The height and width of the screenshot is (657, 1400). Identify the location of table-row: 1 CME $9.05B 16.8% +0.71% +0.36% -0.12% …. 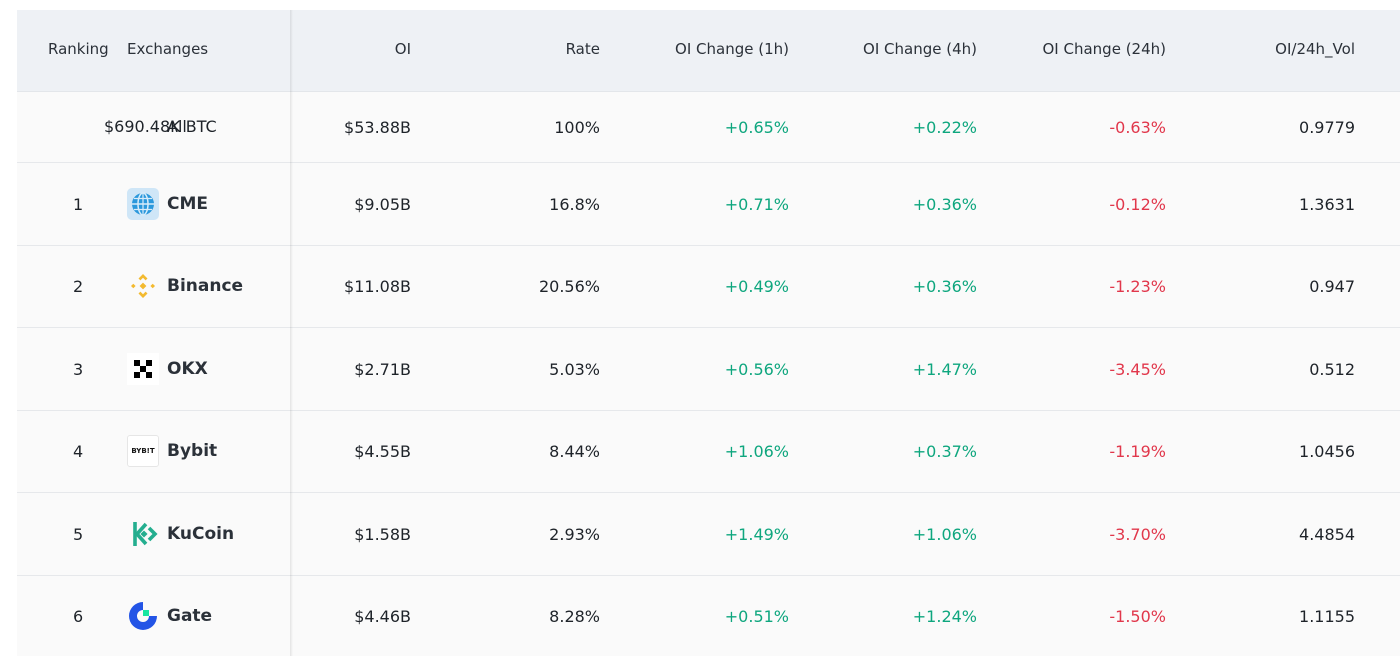
(708, 204).